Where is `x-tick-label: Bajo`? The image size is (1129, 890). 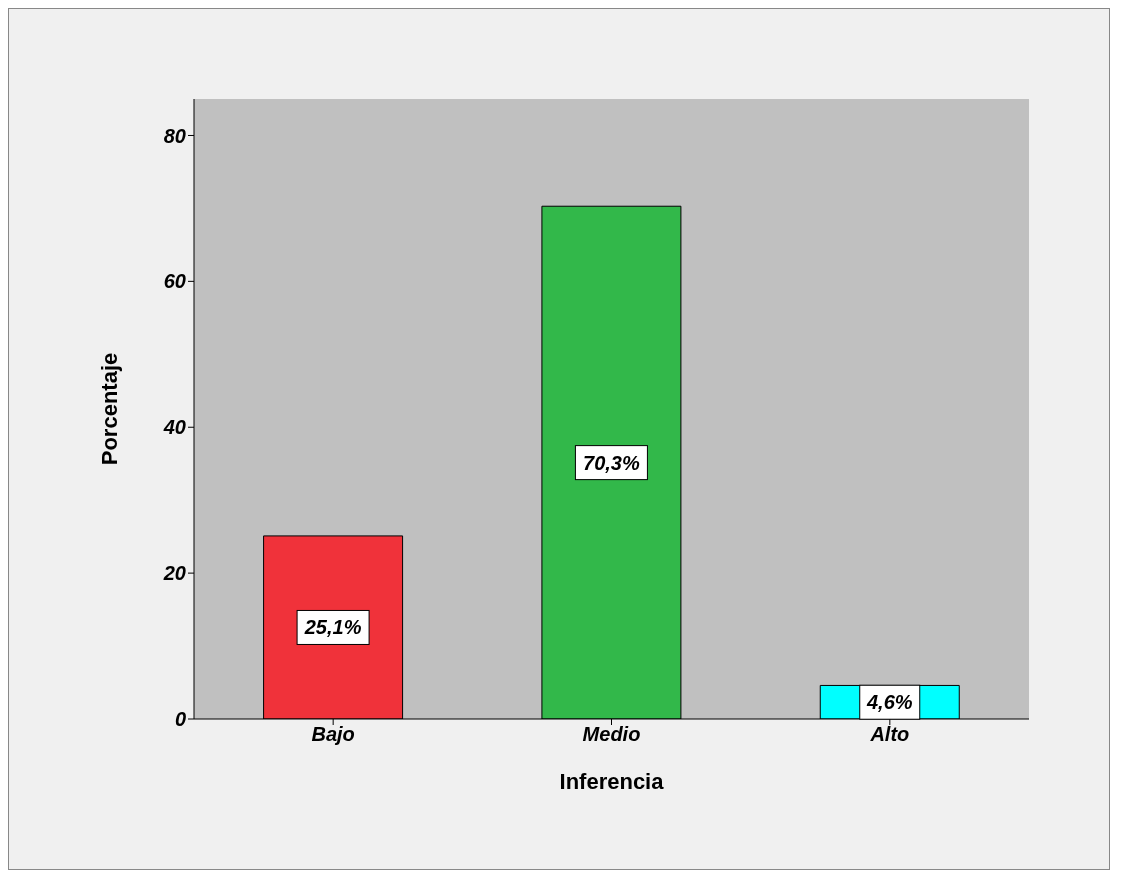 x-tick-label: Bajo is located at coordinates (333, 734).